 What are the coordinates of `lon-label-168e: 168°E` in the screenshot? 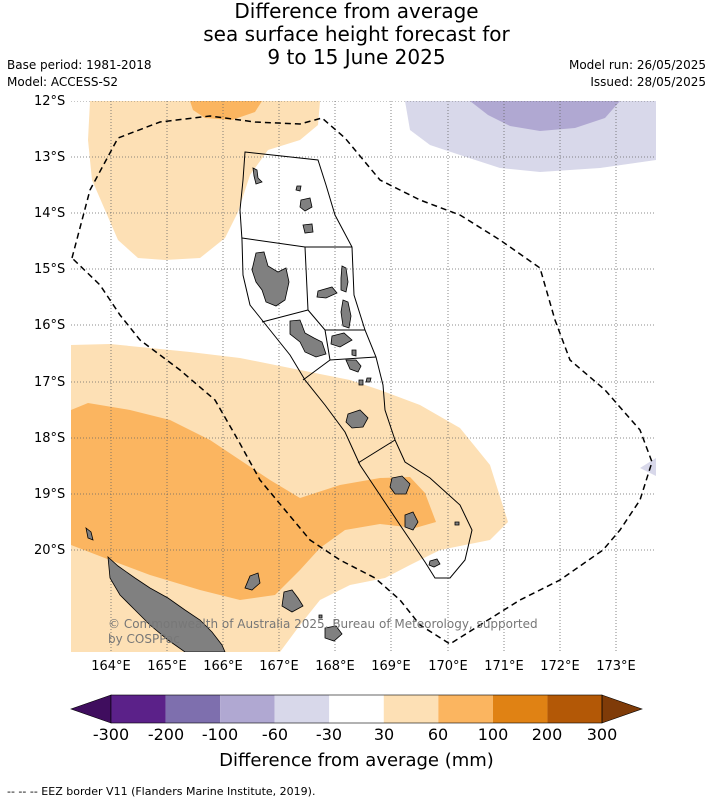 It's located at (335, 666).